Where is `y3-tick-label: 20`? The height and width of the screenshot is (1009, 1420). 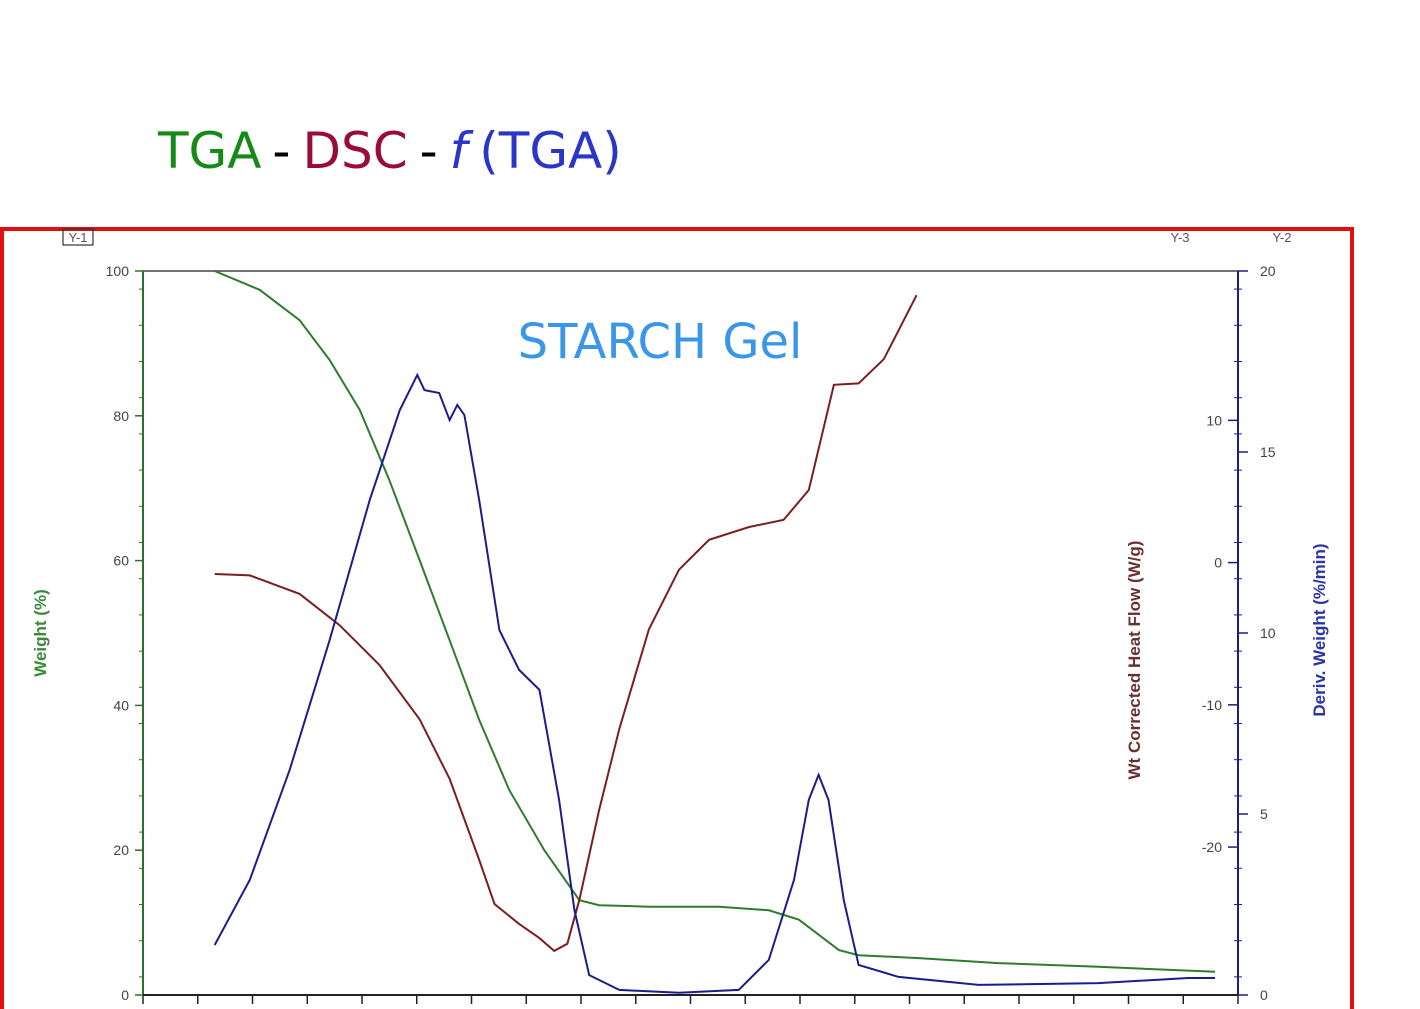
y3-tick-label: 20 is located at coordinates (1268, 271).